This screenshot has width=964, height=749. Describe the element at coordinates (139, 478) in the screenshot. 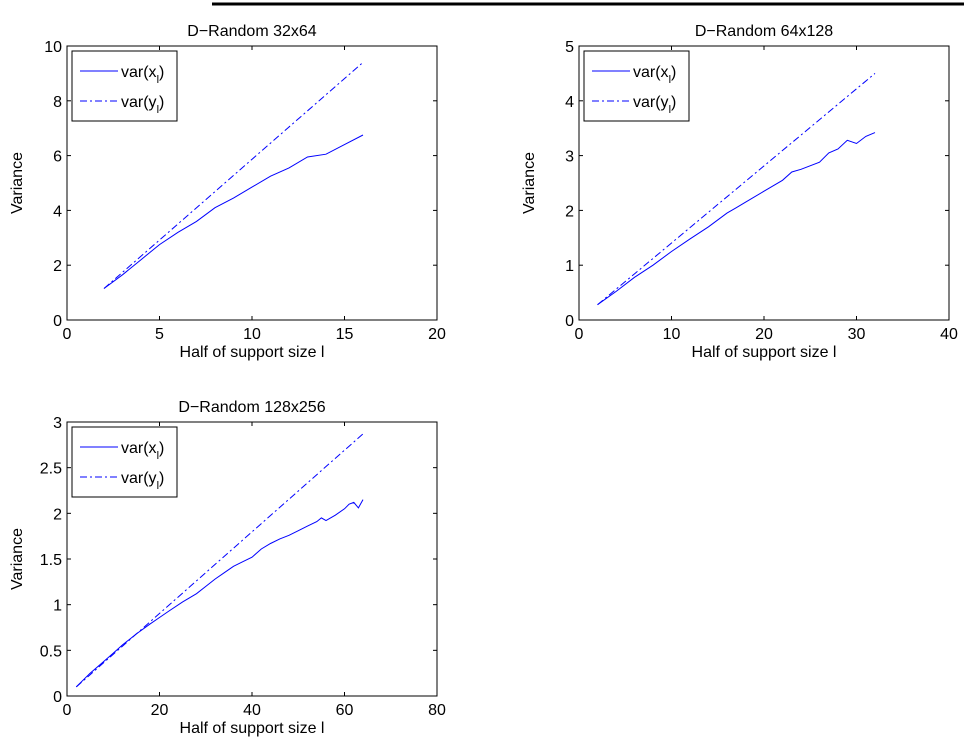

I see `chart-3-legend-label-base: var(y` at that location.